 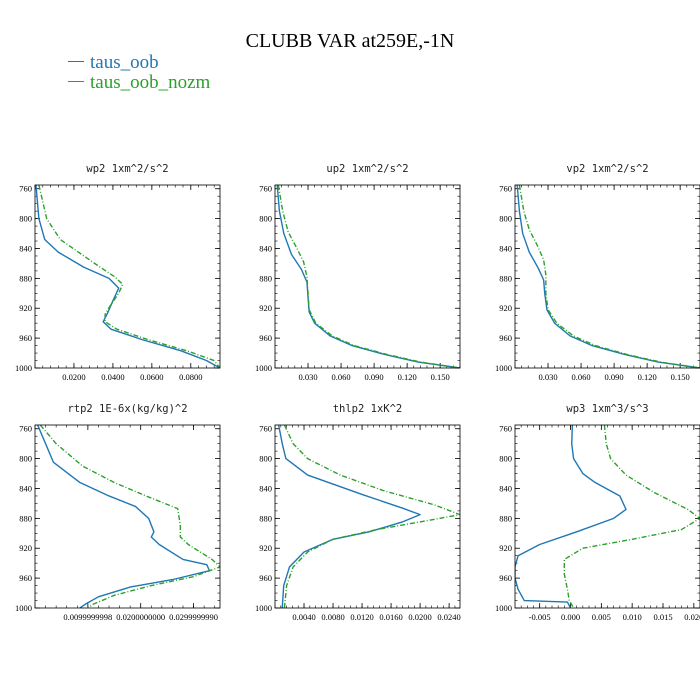 What do you see at coordinates (607, 409) in the screenshot?
I see `panel-title: wp3 1xm^3/s^3` at bounding box center [607, 409].